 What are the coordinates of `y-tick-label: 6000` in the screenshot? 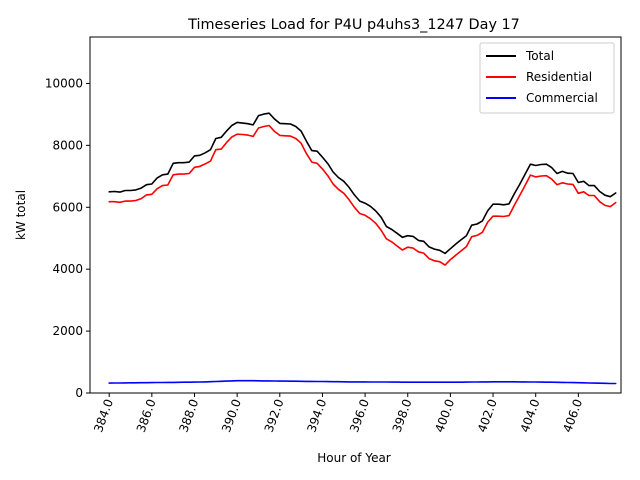 It's located at (67, 207).